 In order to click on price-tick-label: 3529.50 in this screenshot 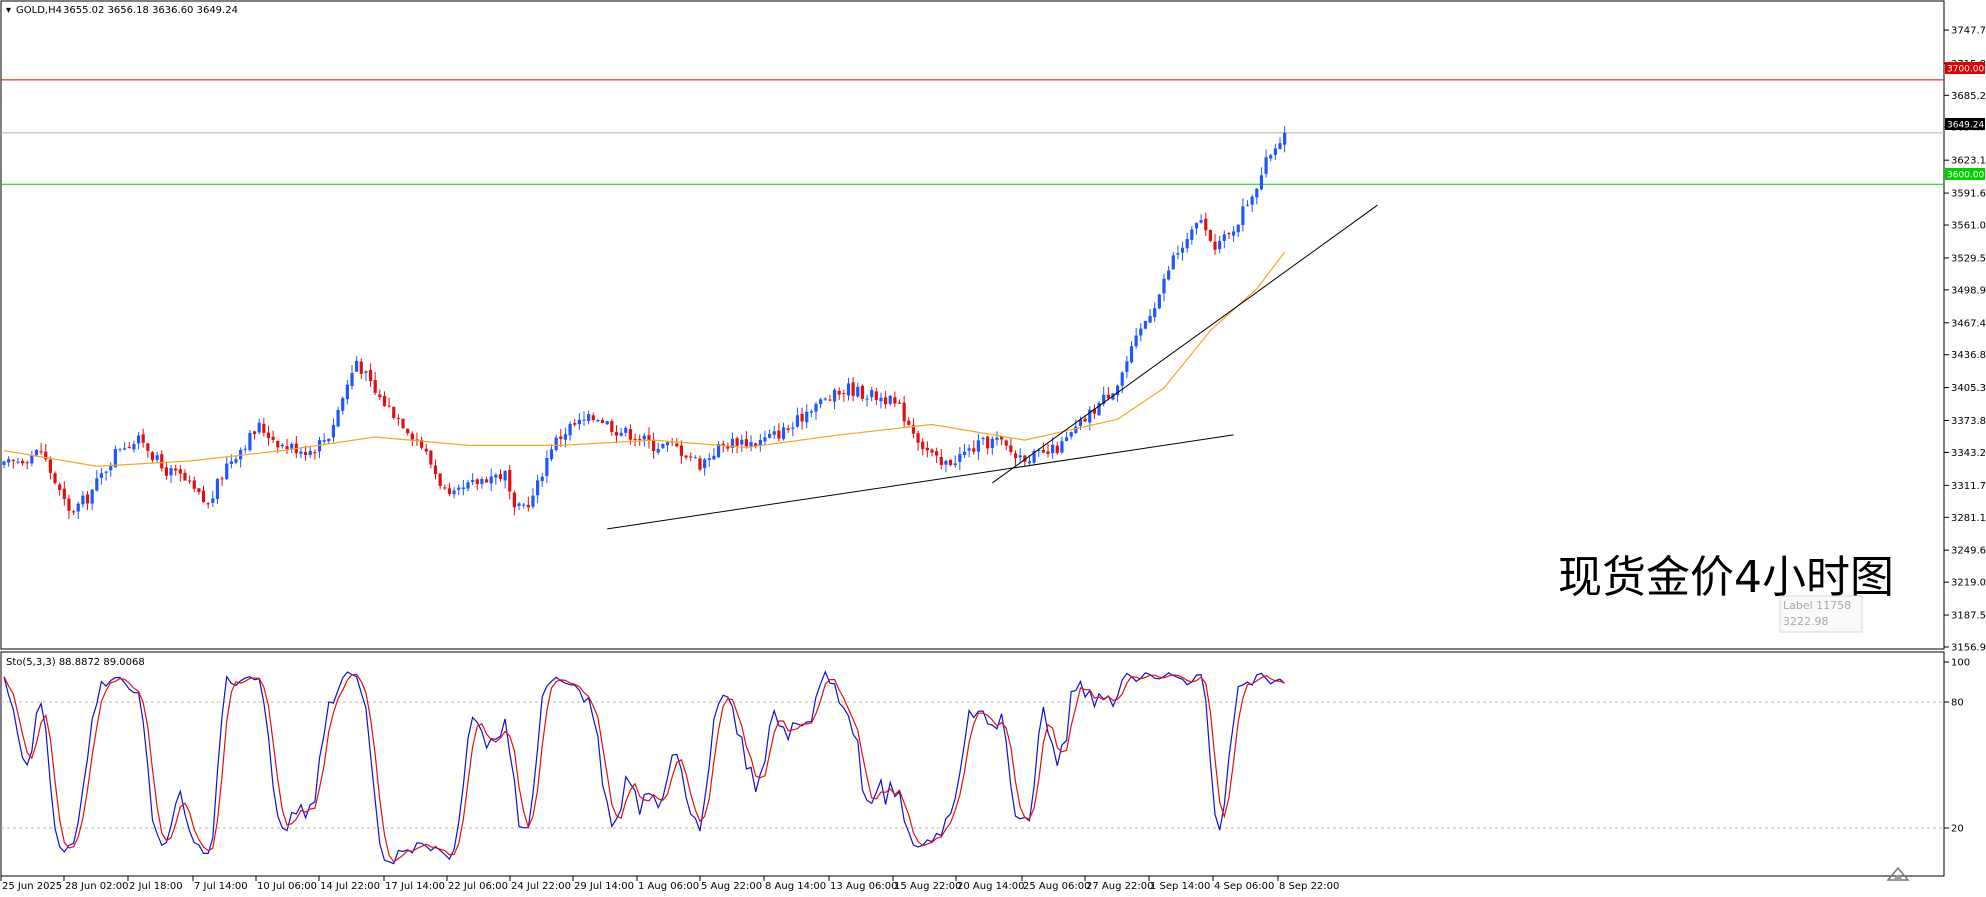, I will do `click(1968, 258)`.